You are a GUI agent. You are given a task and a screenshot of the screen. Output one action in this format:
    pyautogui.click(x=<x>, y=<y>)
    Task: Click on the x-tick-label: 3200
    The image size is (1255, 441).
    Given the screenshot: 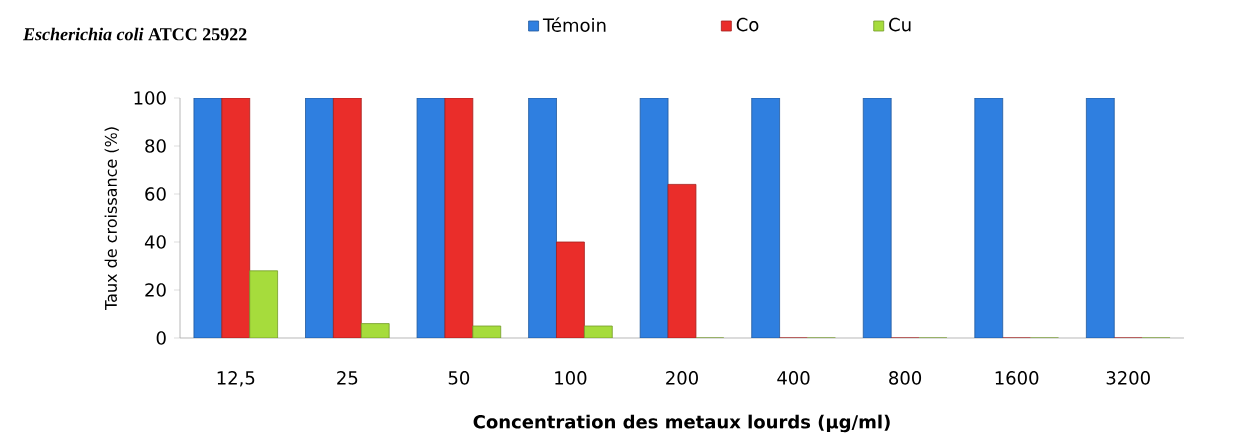 What is the action you would take?
    pyautogui.click(x=1128, y=378)
    